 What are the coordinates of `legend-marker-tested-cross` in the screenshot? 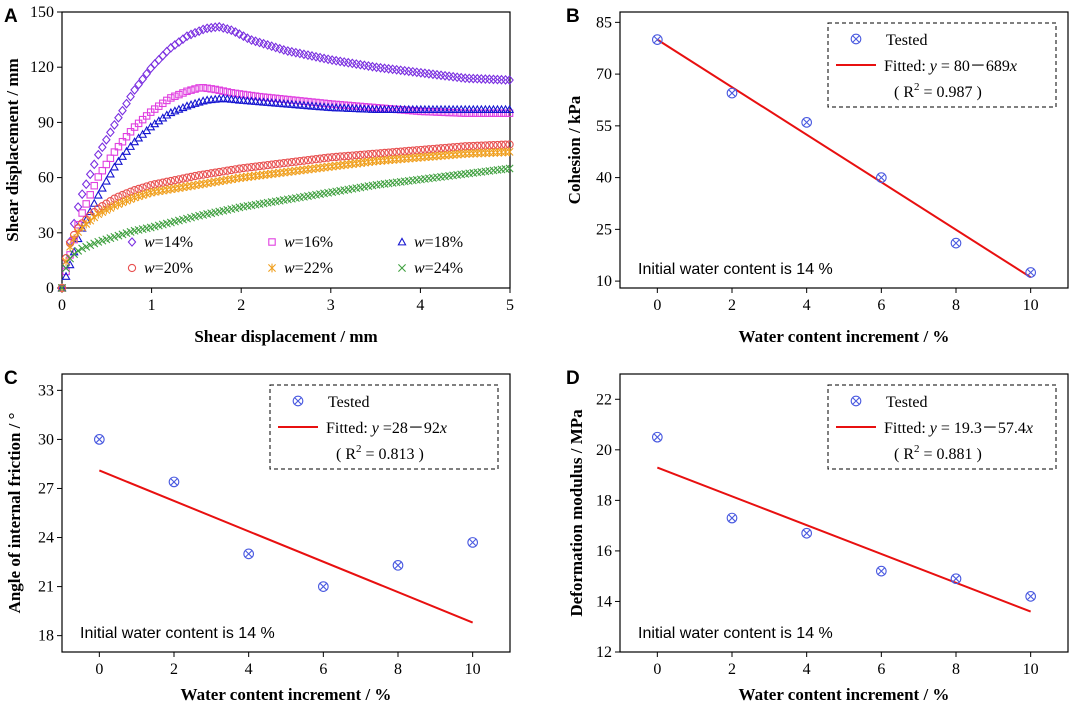 It's located at (298, 401).